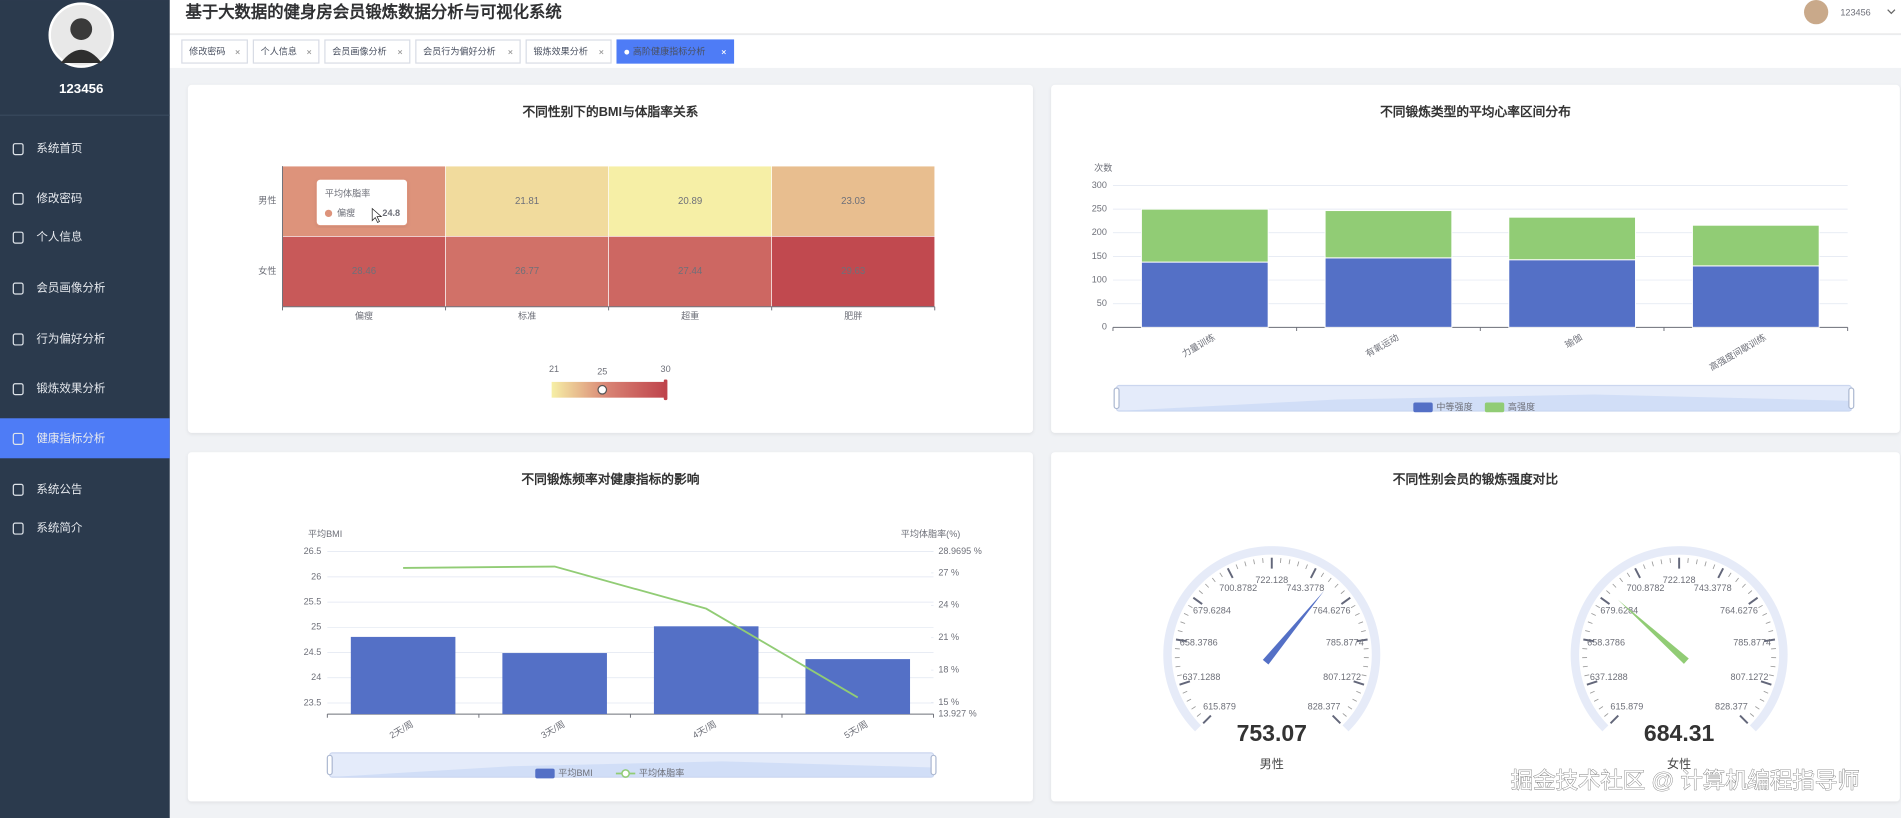  I want to click on gauge-tick-label: 700.8782, so click(1646, 588).